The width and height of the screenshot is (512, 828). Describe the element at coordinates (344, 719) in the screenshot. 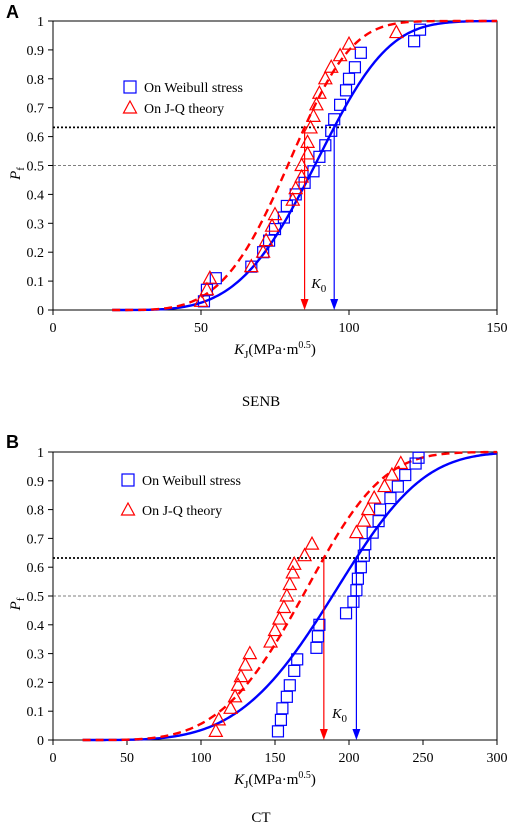

I see `k0-label-sub: 0` at that location.